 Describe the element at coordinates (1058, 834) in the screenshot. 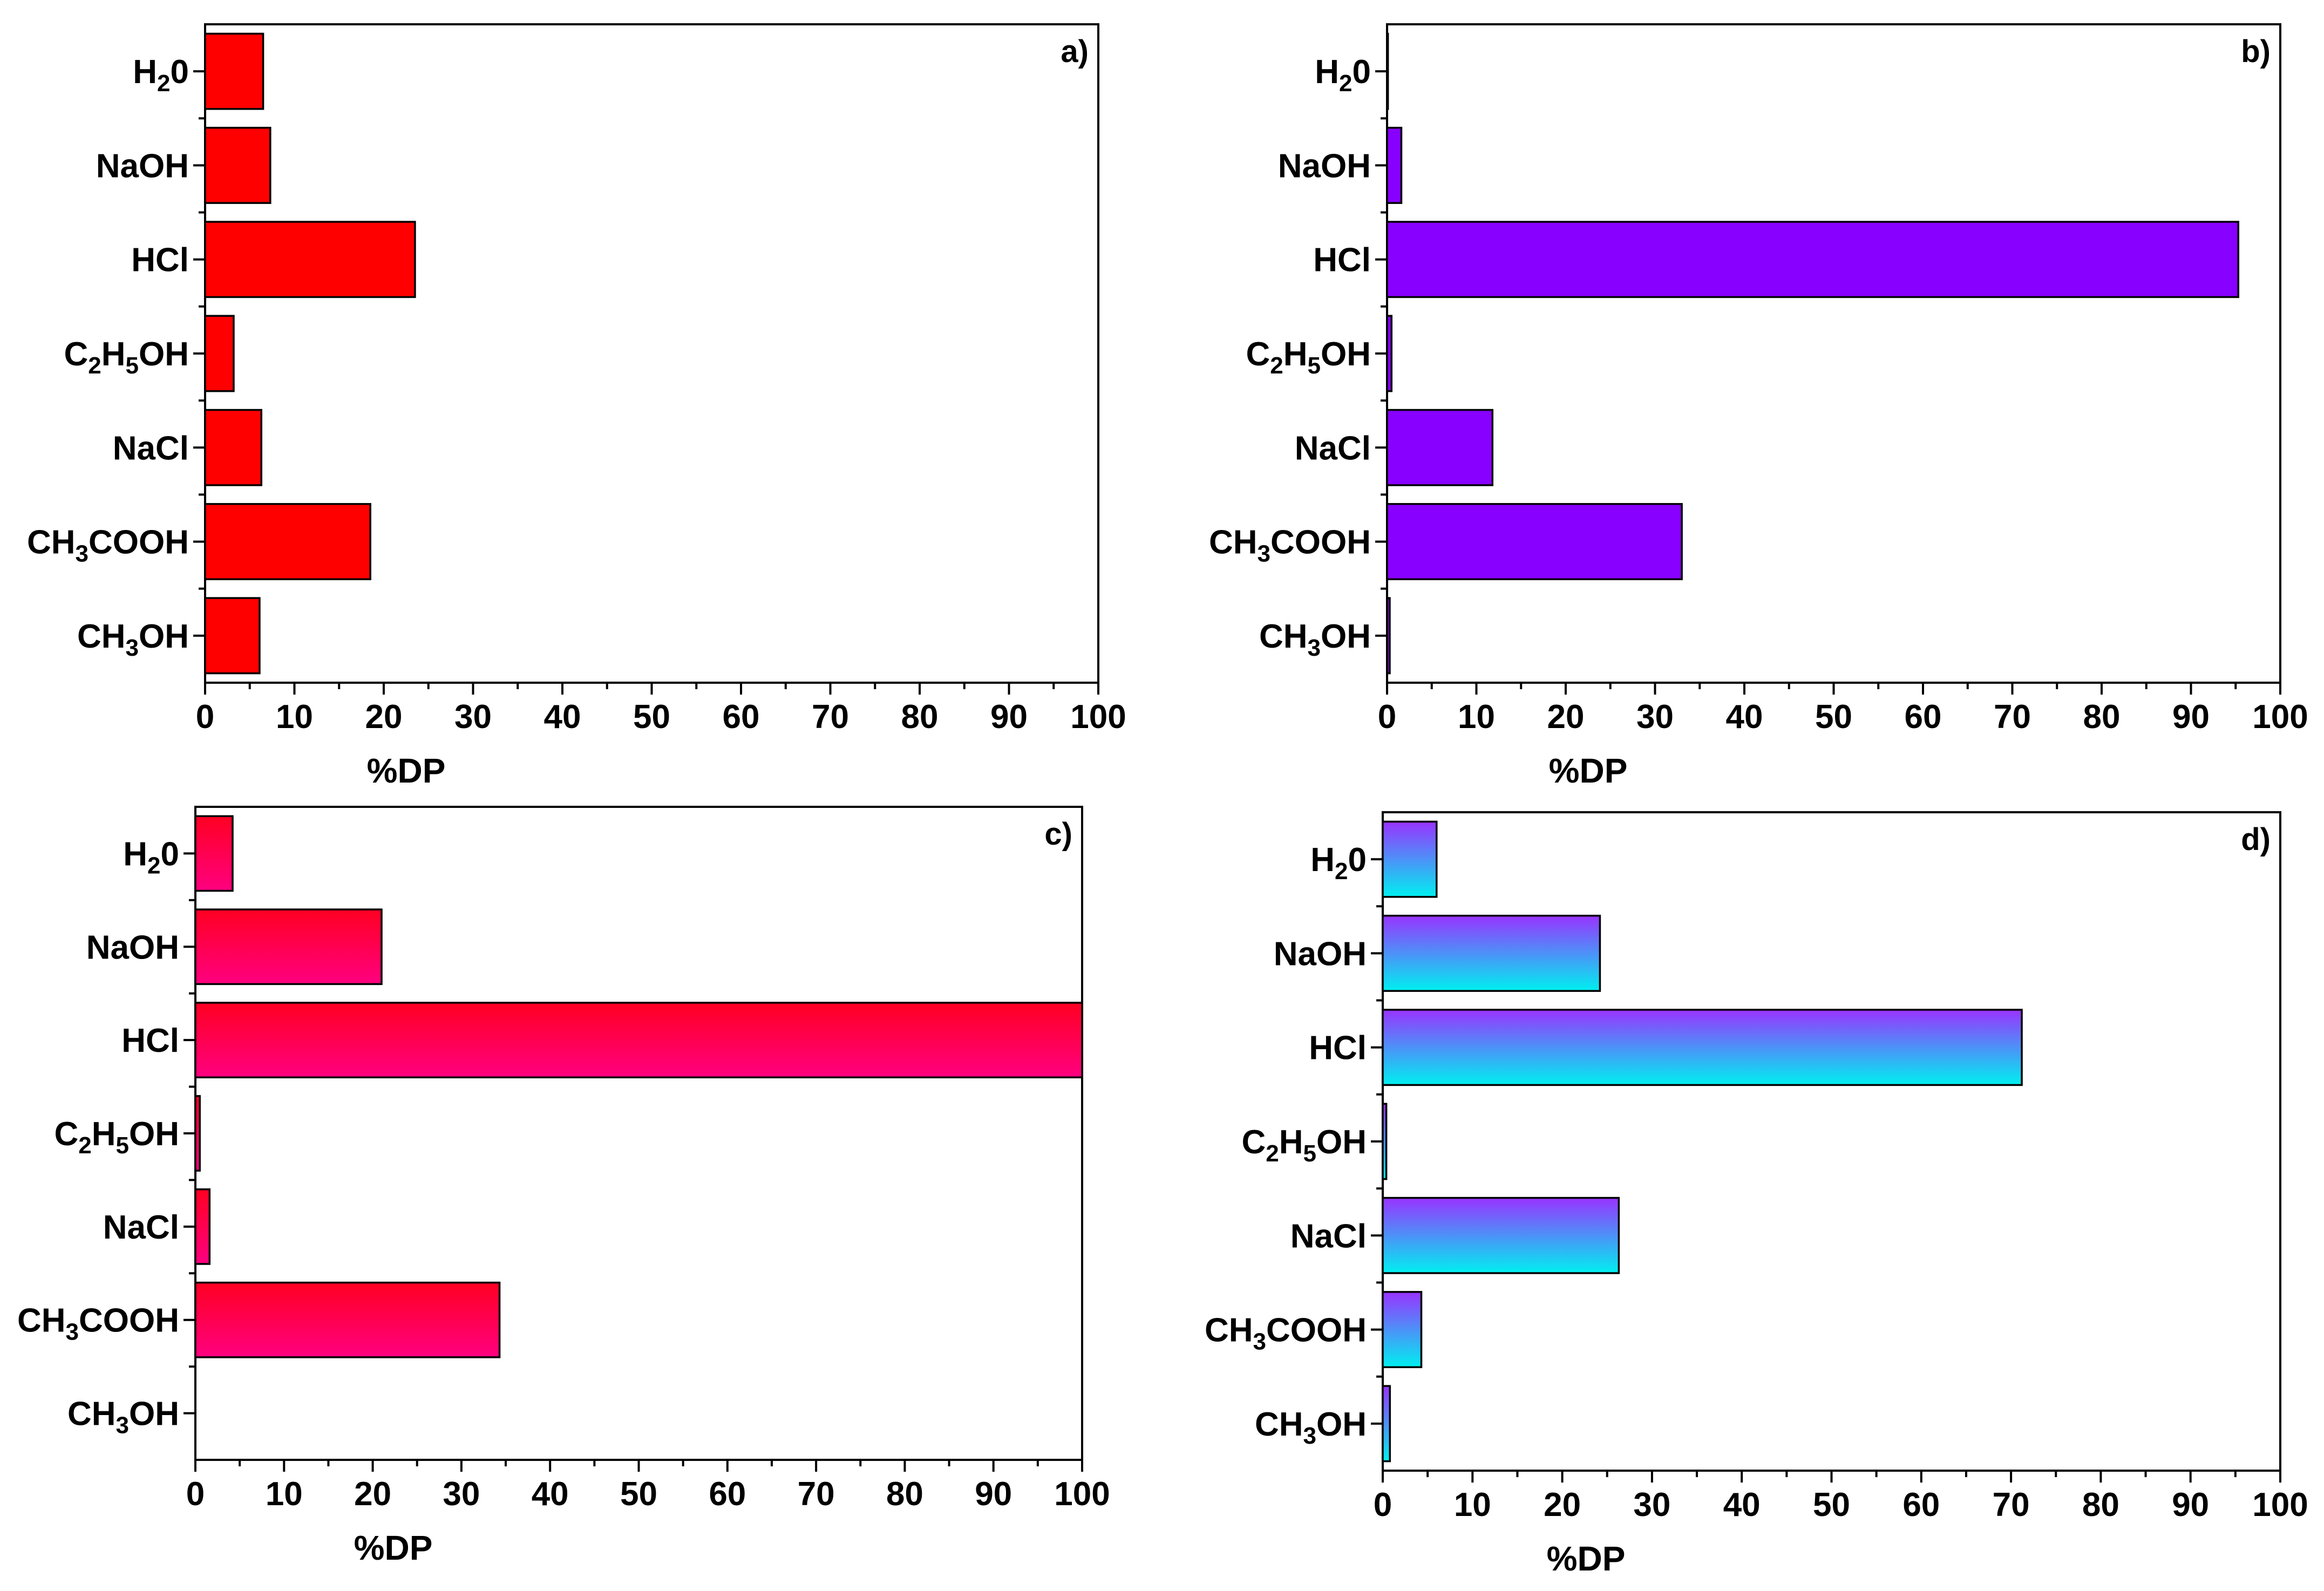

I see `panel-label: c)` at that location.